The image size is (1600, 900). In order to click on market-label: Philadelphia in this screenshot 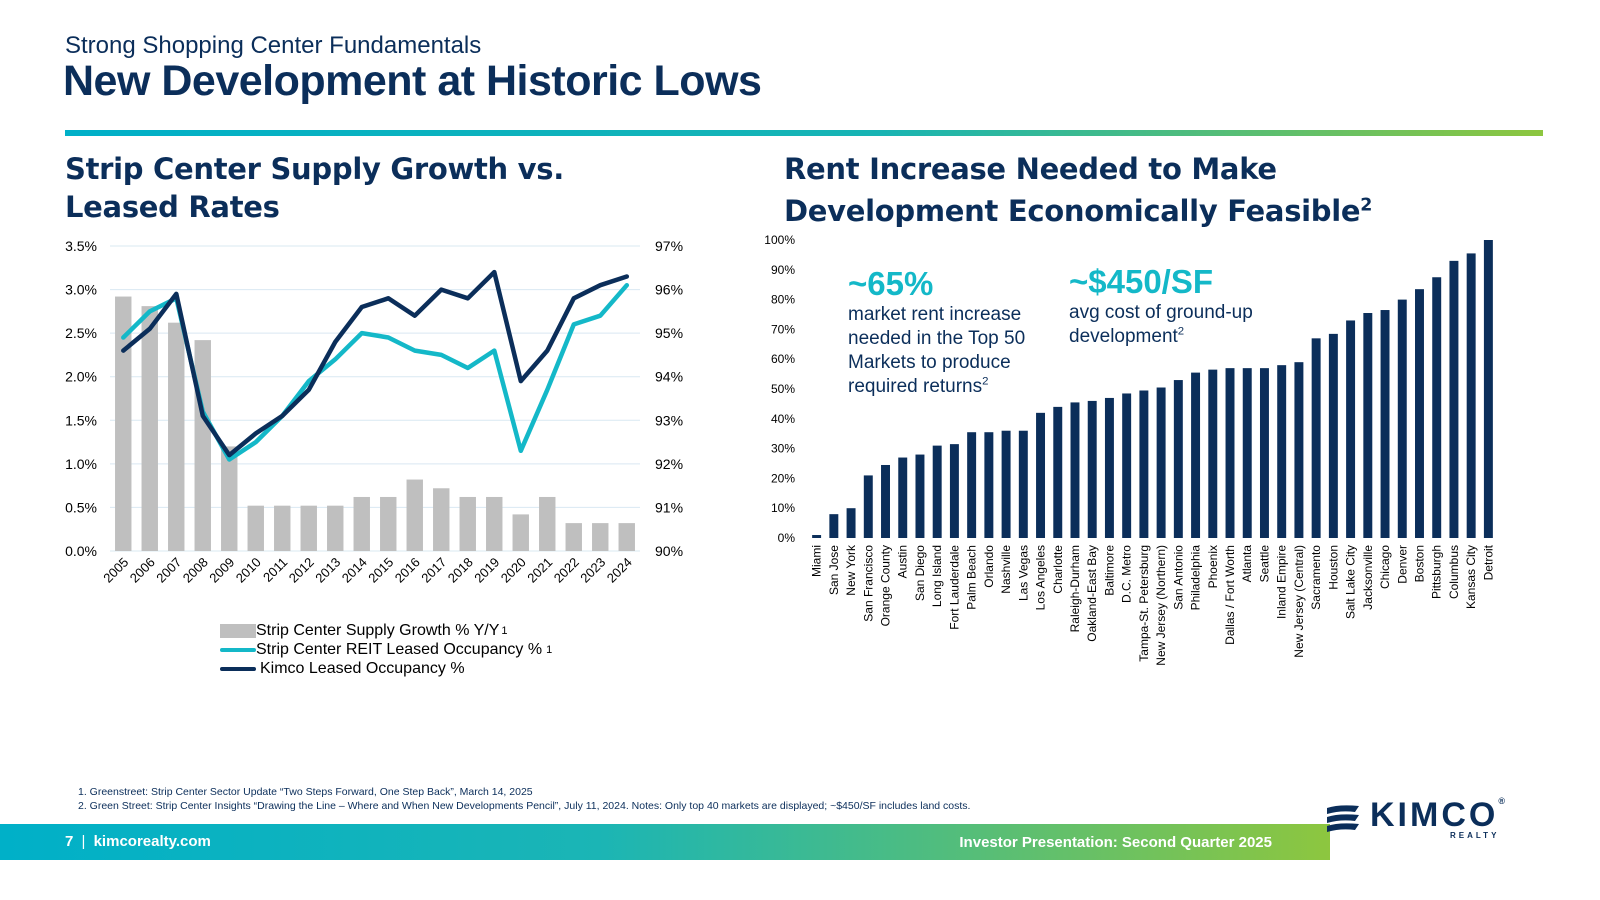, I will do `click(1196, 578)`.